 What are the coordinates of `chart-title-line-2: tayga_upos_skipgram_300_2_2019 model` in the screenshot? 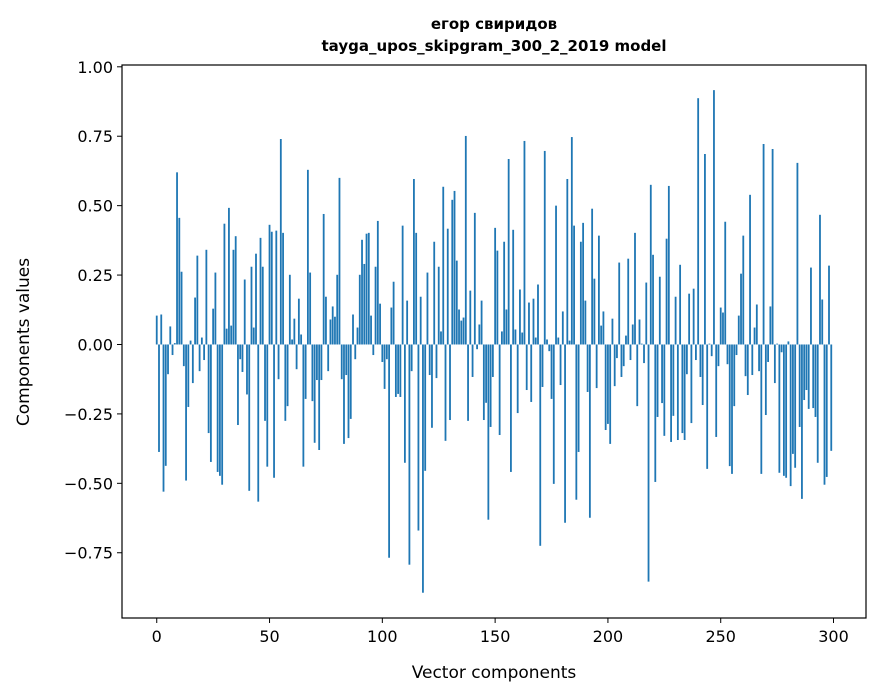 It's located at (494, 46).